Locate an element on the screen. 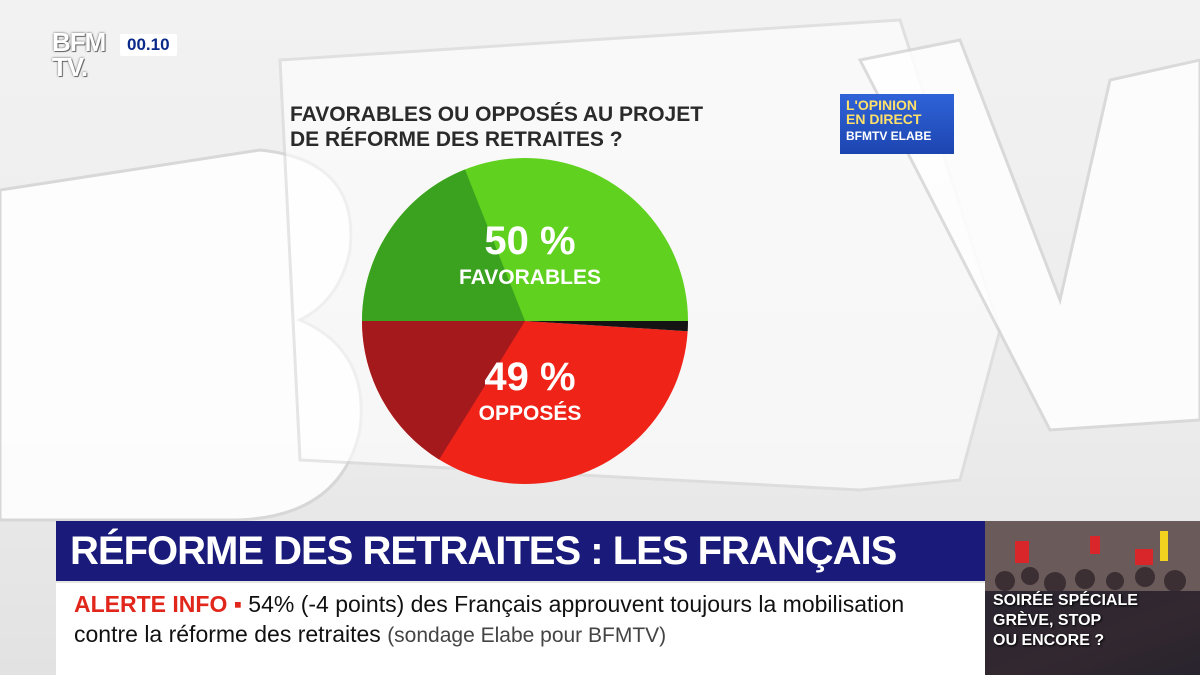 The height and width of the screenshot is (675, 1200). opinion-en-direct-badge: L'OPINION EN DIRECT BFMTV ELABE is located at coordinates (897, 124).